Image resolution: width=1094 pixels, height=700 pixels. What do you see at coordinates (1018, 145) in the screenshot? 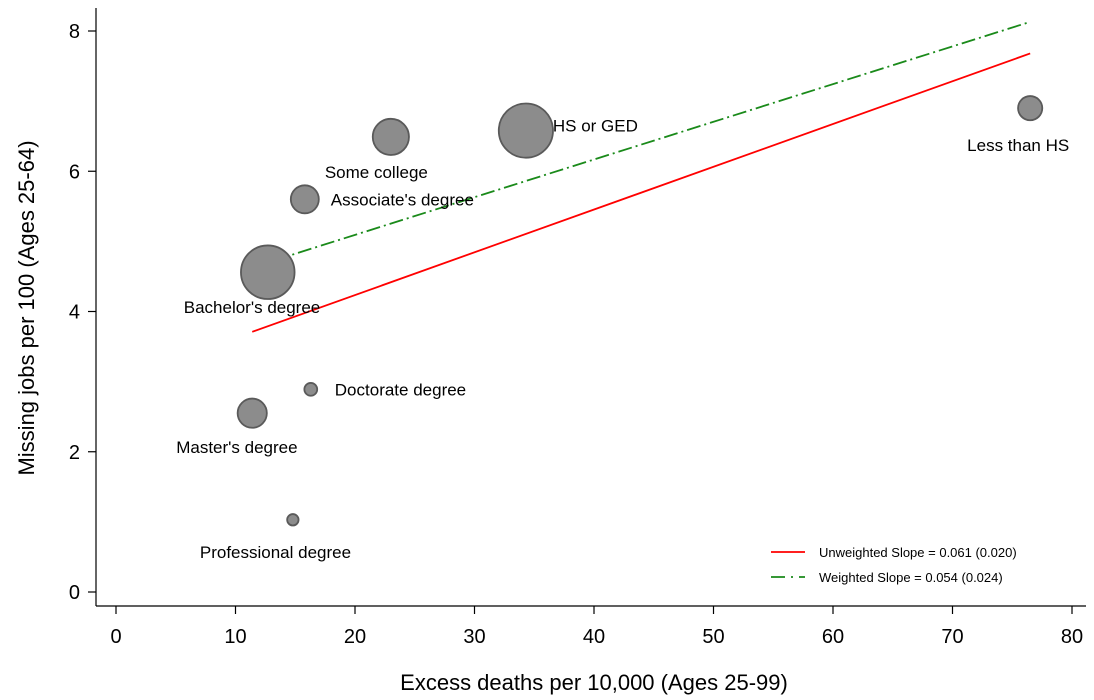
I see `point-label: Less than HS` at bounding box center [1018, 145].